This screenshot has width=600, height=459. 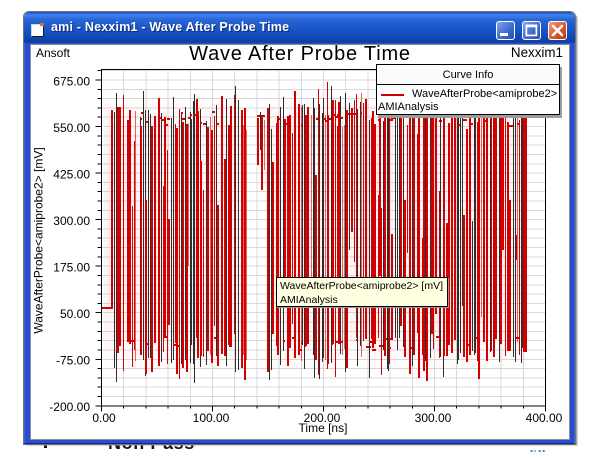 I want to click on svg-text: 550.00, so click(x=71, y=128).